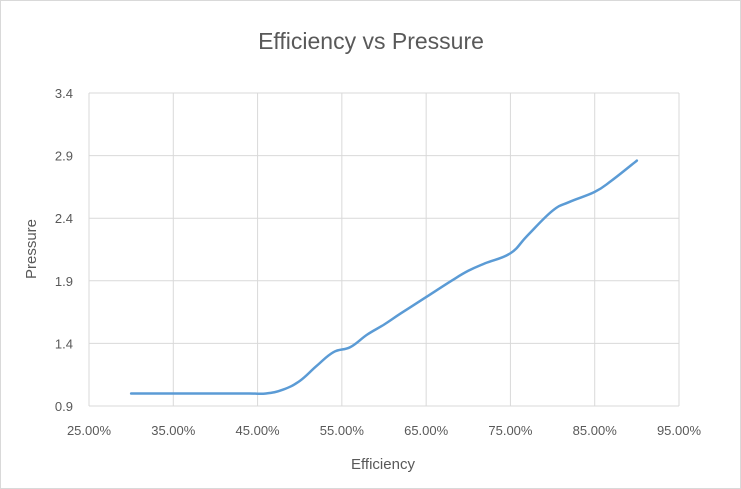 The image size is (741, 489). What do you see at coordinates (64, 406) in the screenshot?
I see `y-tick-label: 0.9` at bounding box center [64, 406].